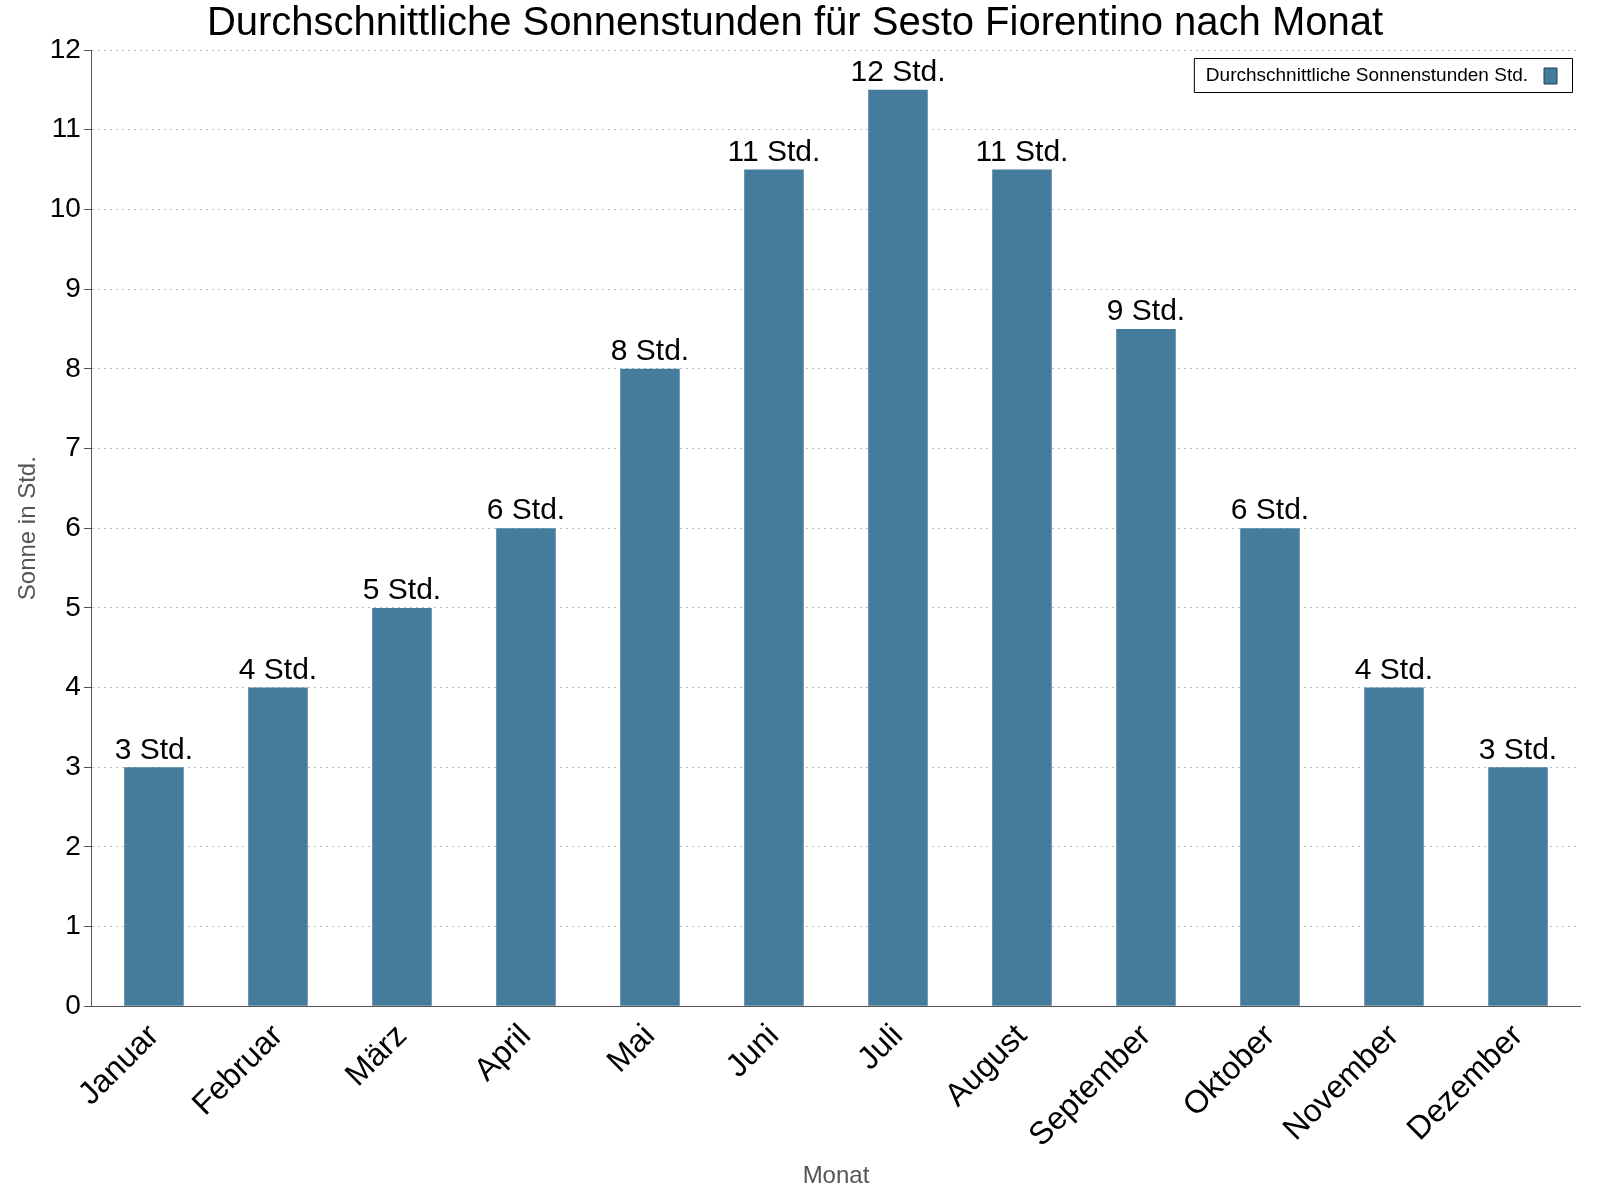 The image size is (1600, 1200). I want to click on y-tick-label: 1, so click(73, 925).